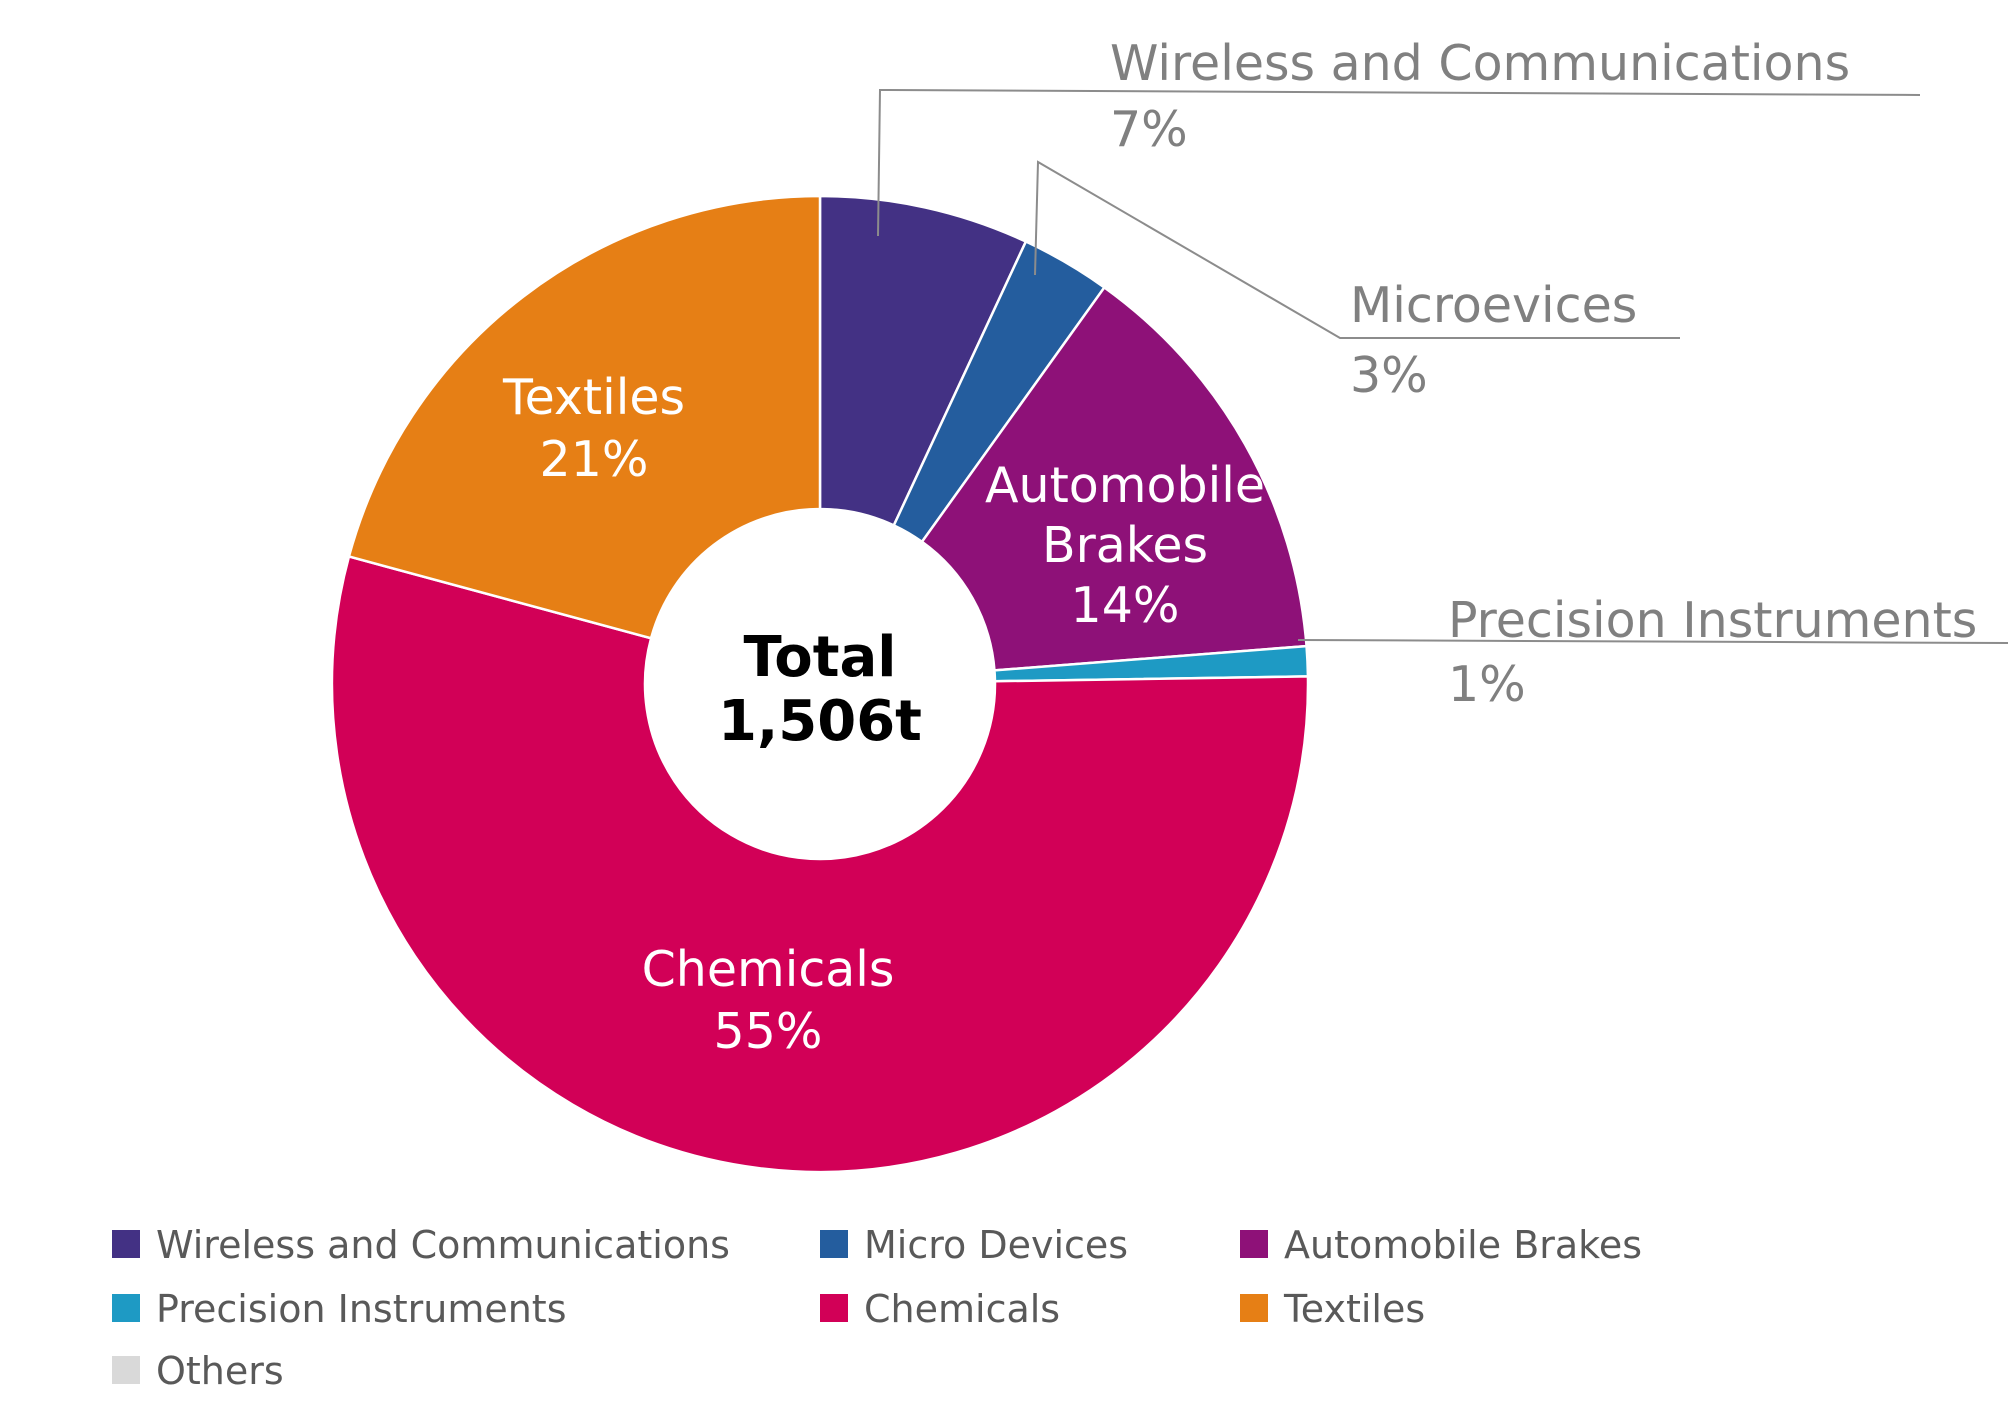  What do you see at coordinates (126, 1244) in the screenshot?
I see `legend-swatch-wireless-and-communications` at bounding box center [126, 1244].